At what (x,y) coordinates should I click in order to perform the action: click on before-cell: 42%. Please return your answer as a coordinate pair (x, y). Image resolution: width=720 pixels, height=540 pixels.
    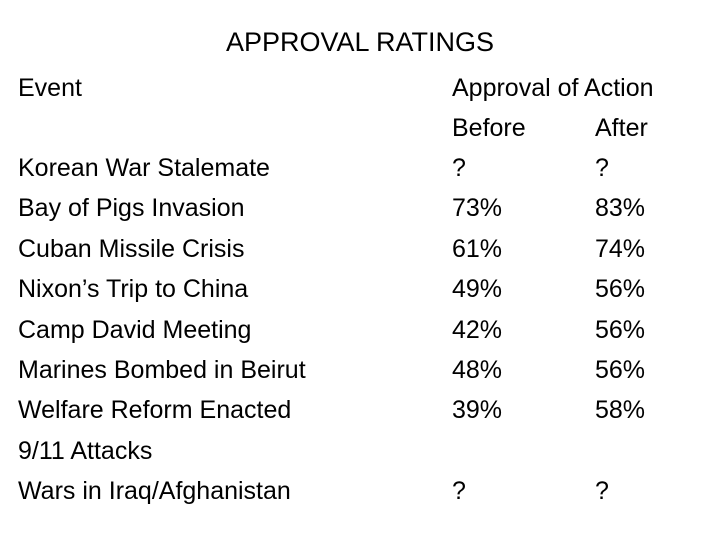
    Looking at the image, I should click on (477, 329).